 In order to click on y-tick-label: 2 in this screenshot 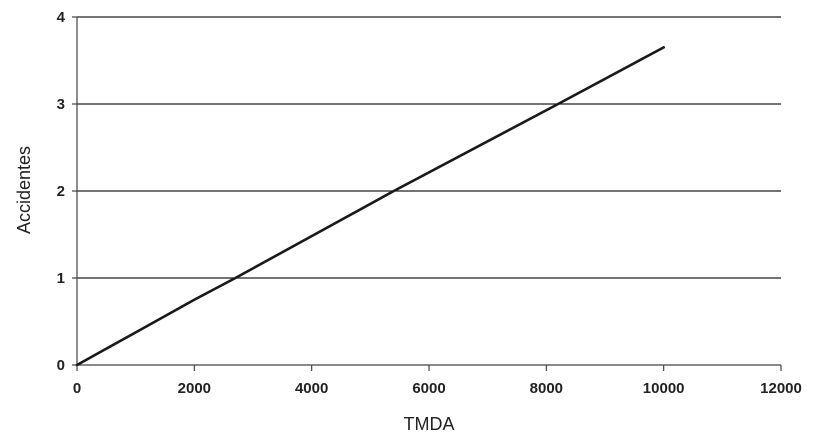, I will do `click(61, 191)`.